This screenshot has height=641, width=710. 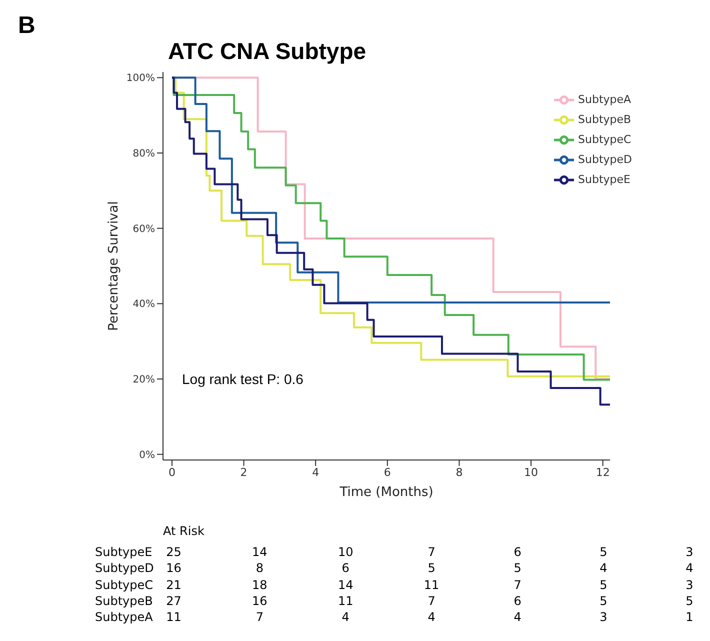 What do you see at coordinates (243, 379) in the screenshot?
I see `annotation: Log rank test P: 0.6` at bounding box center [243, 379].